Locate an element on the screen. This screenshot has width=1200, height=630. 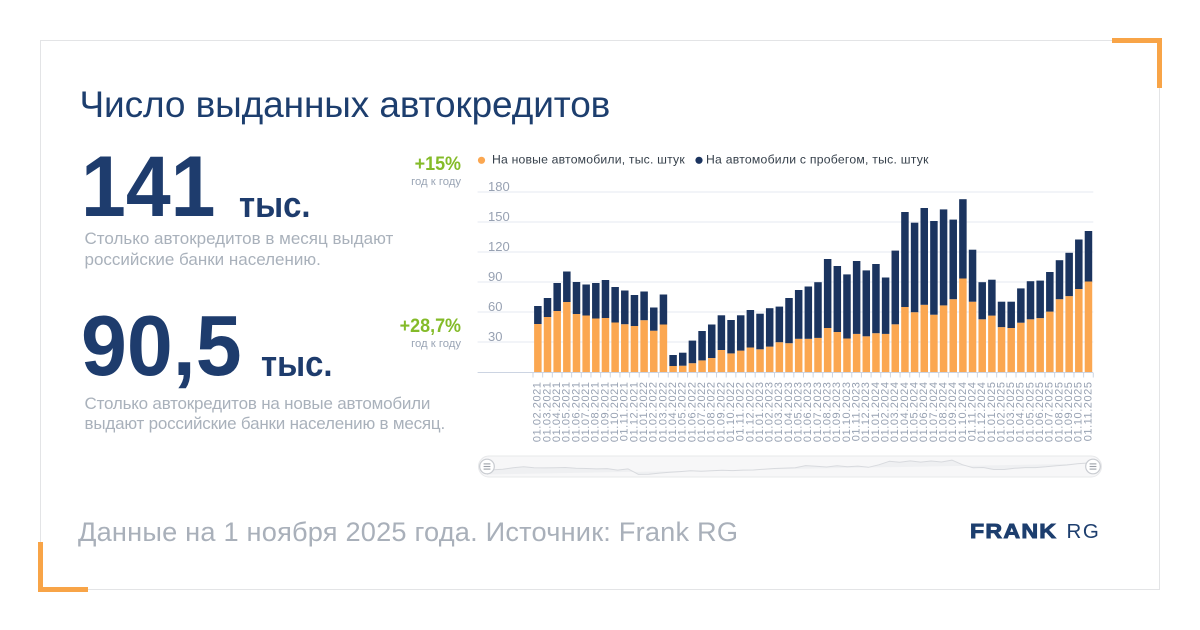
svg-text: 01.09.2022 is located at coordinates (721, 412).